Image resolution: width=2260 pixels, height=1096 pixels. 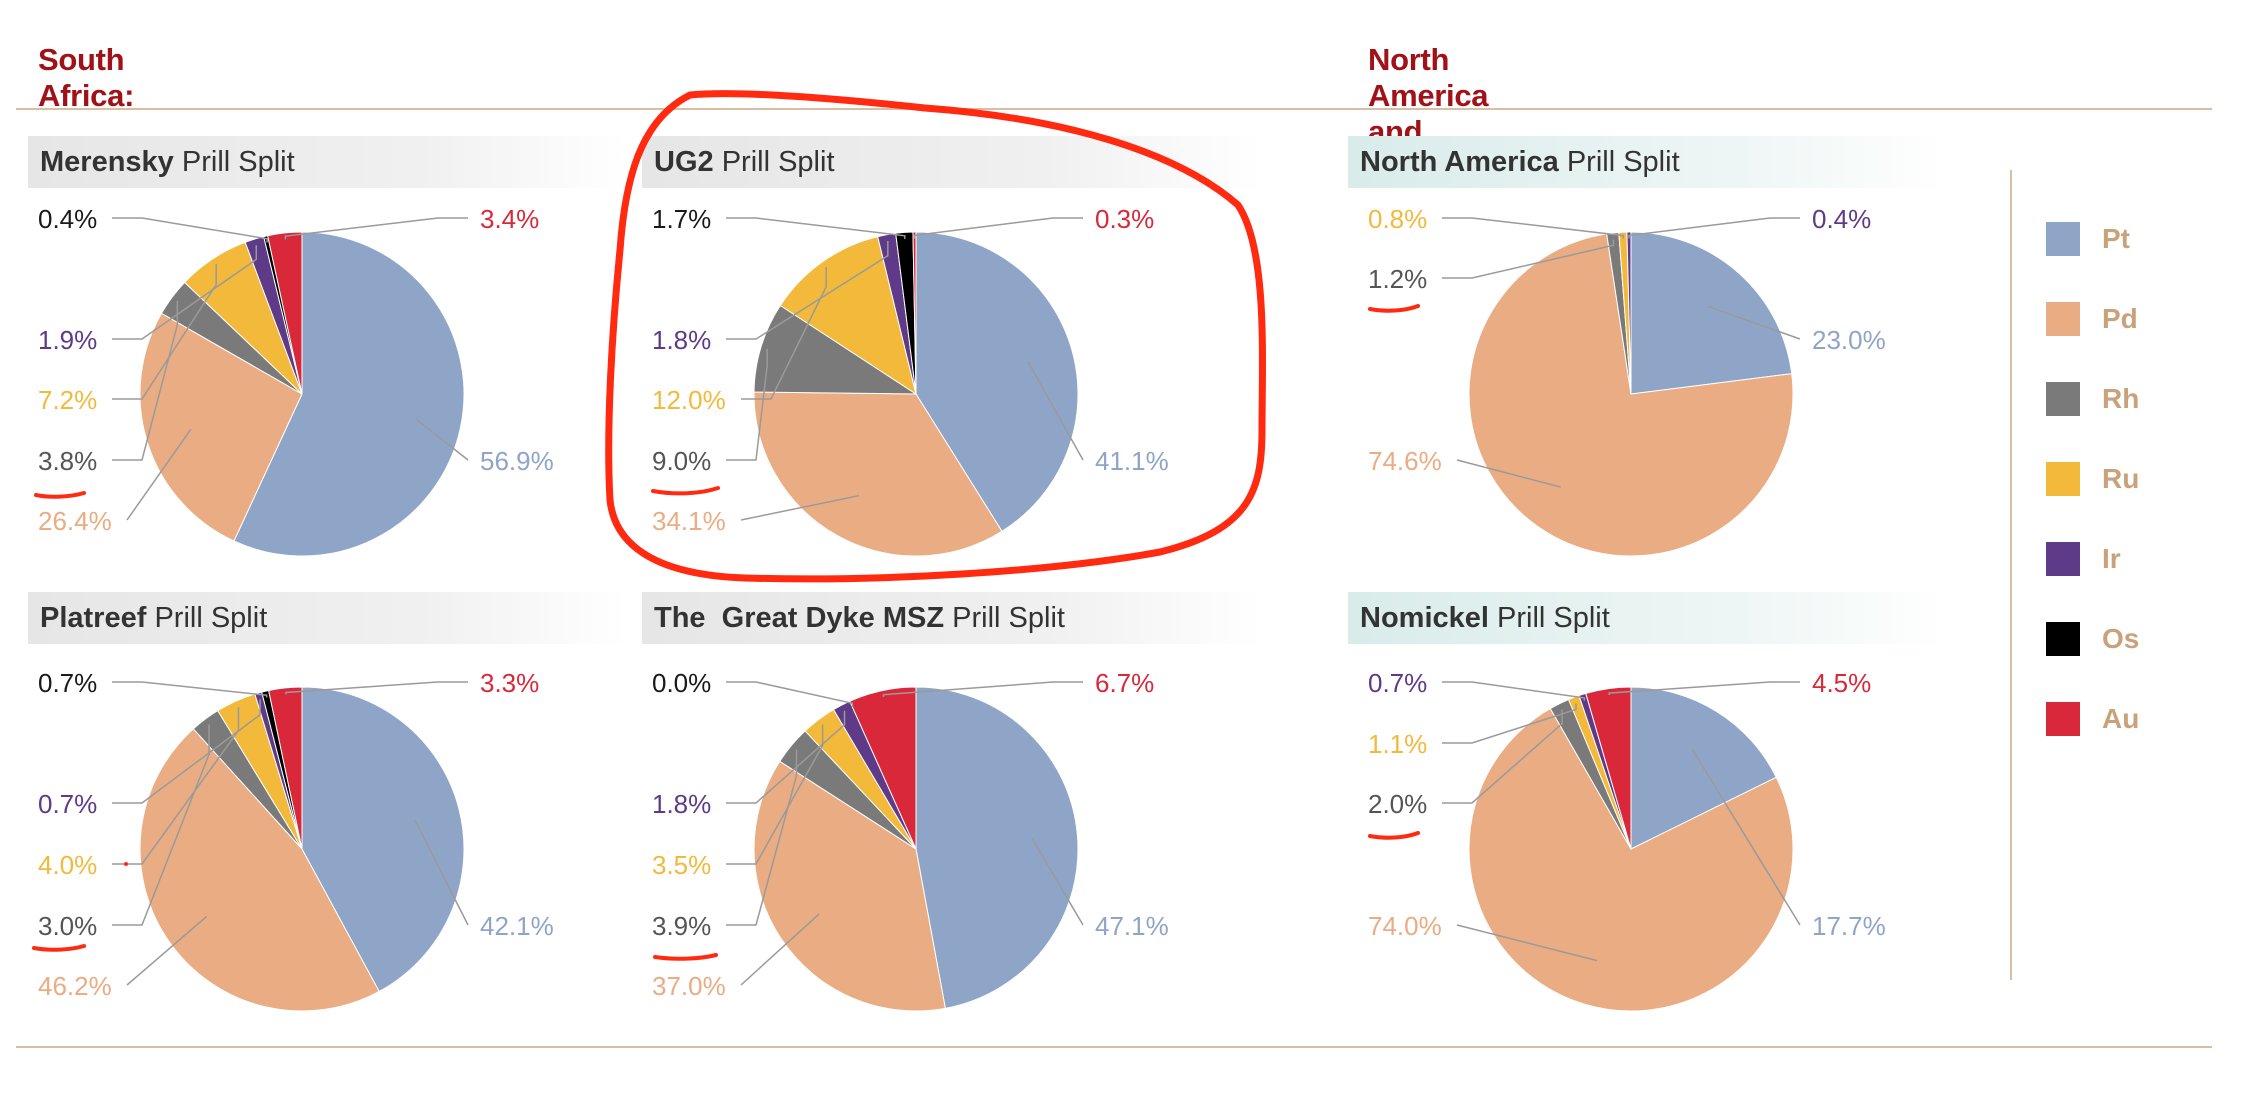 I want to click on data-label-os: 0.4%, so click(x=67, y=219).